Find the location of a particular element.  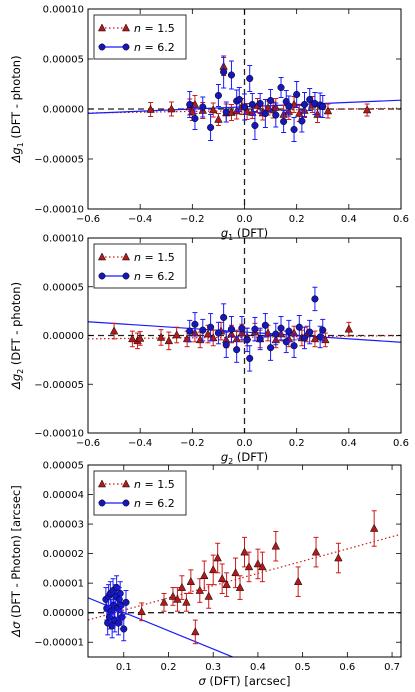

y-tick-label: −0.00005 is located at coordinates (59, 160).